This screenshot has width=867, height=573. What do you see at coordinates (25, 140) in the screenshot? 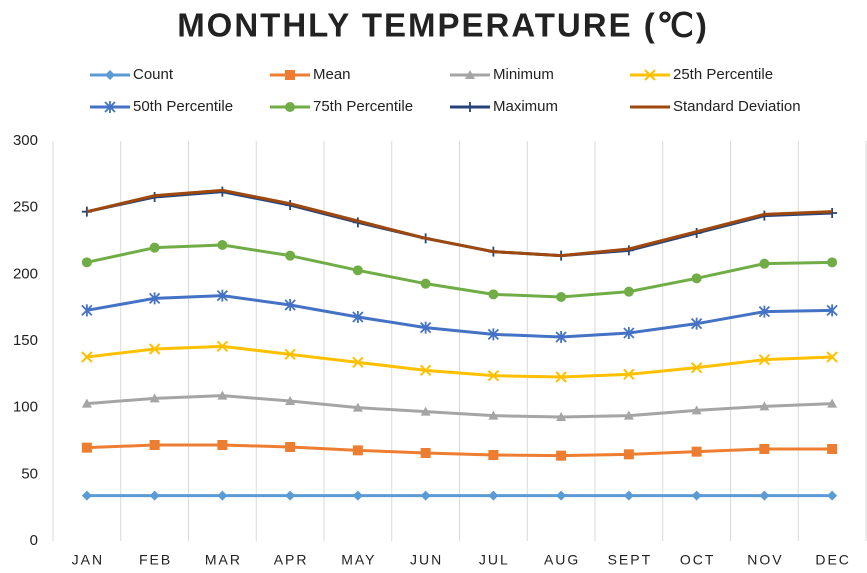
I see `y-tick-label: 300` at bounding box center [25, 140].